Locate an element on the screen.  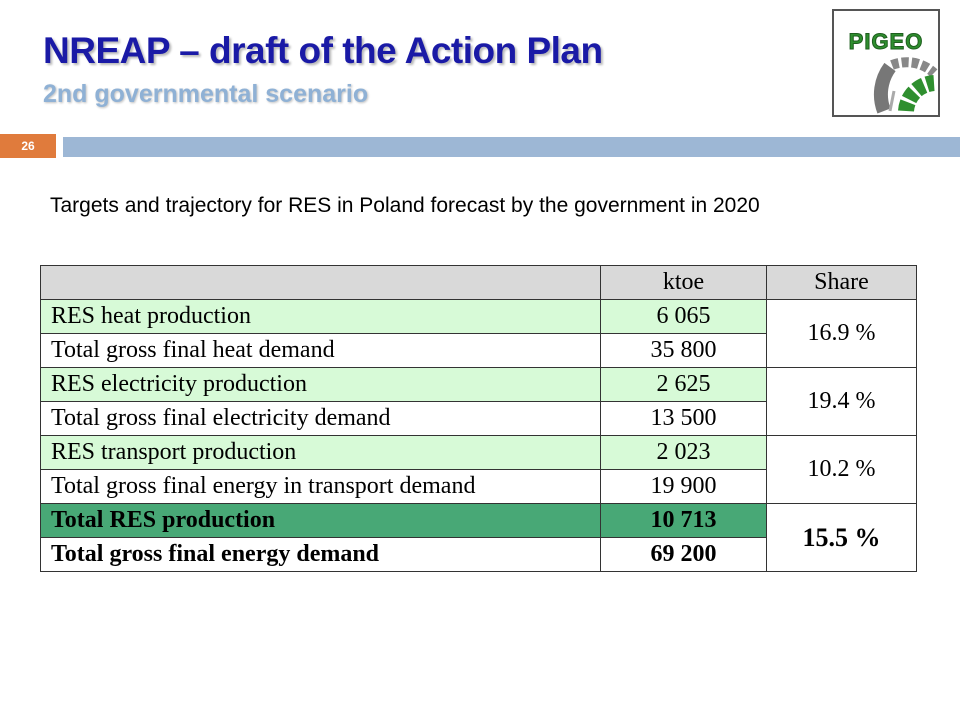
header-band is located at coordinates (511, 147).